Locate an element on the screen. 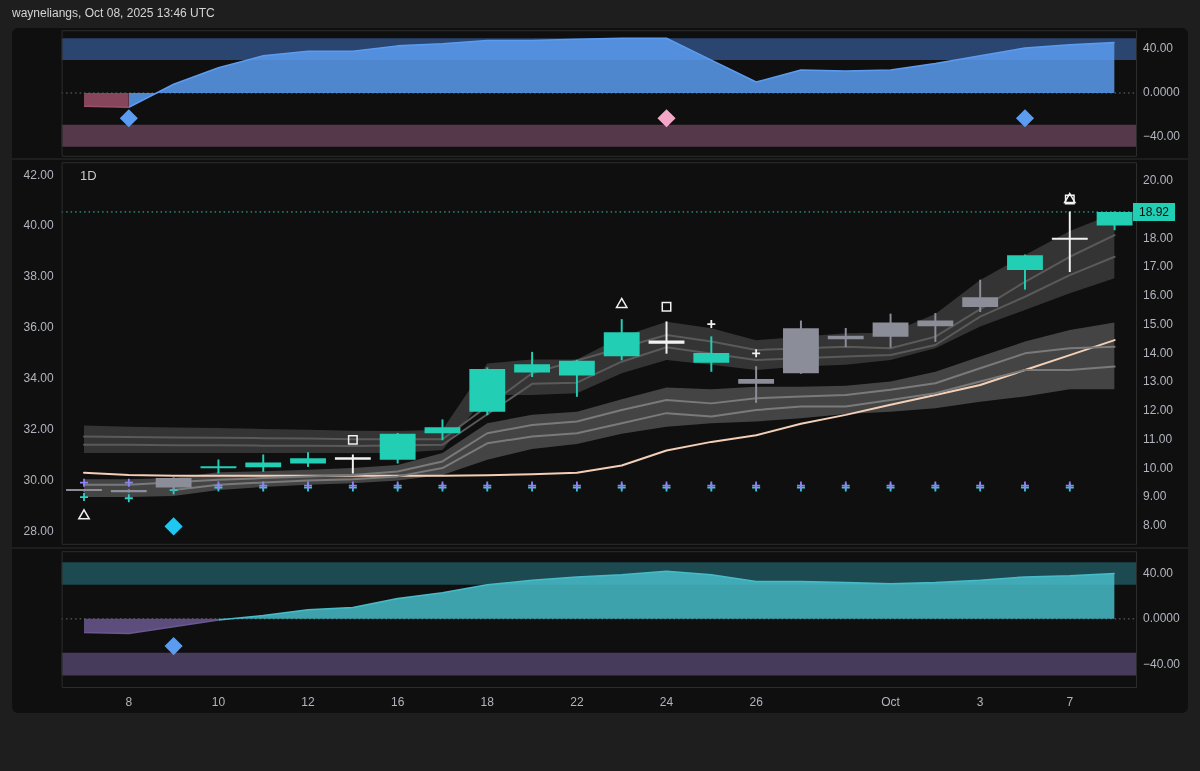 Image resolution: width=1200 pixels, height=771 pixels. x-tick-label: 12 is located at coordinates (308, 701).